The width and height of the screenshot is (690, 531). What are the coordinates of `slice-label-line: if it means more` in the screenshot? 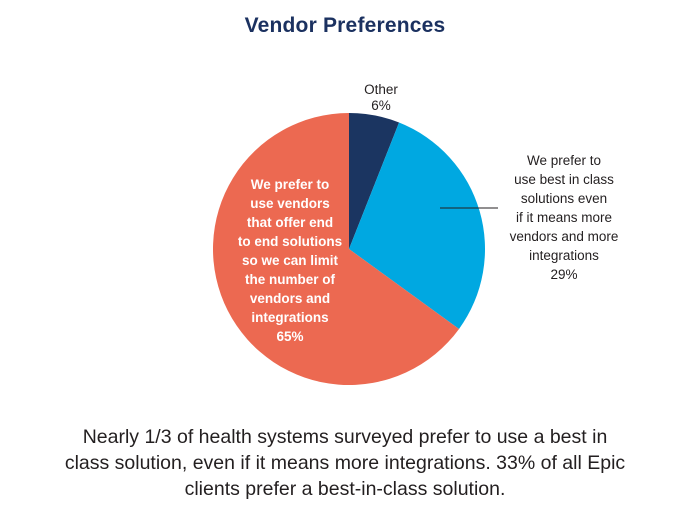 It's located at (564, 217).